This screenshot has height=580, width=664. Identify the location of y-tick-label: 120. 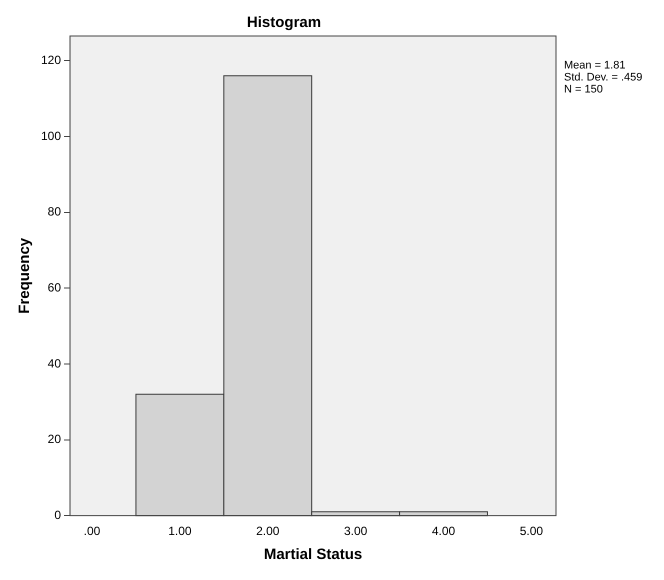
(51, 59).